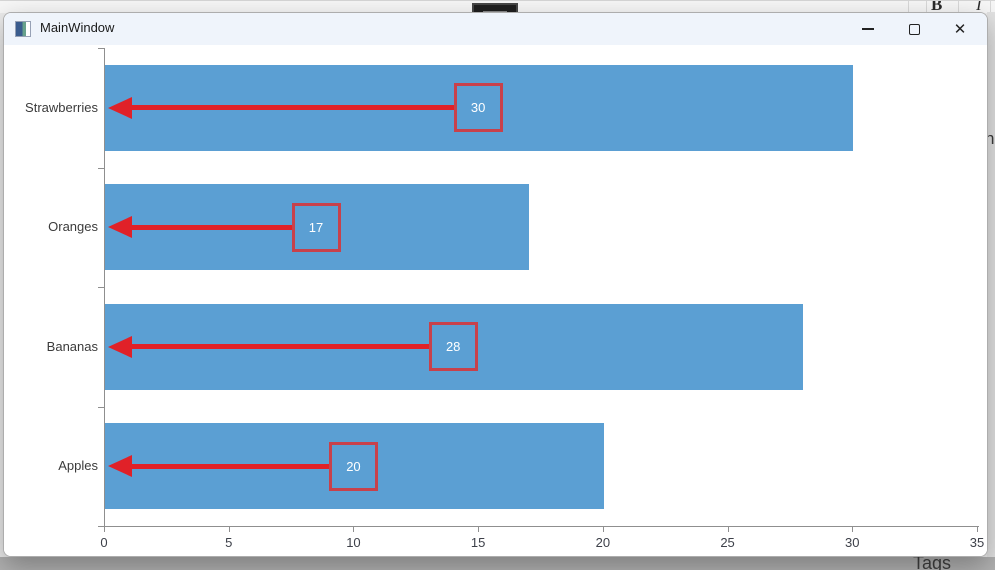 The height and width of the screenshot is (570, 995). Describe the element at coordinates (61, 107) in the screenshot. I see `category-label-strawberries: Strawberries` at that location.